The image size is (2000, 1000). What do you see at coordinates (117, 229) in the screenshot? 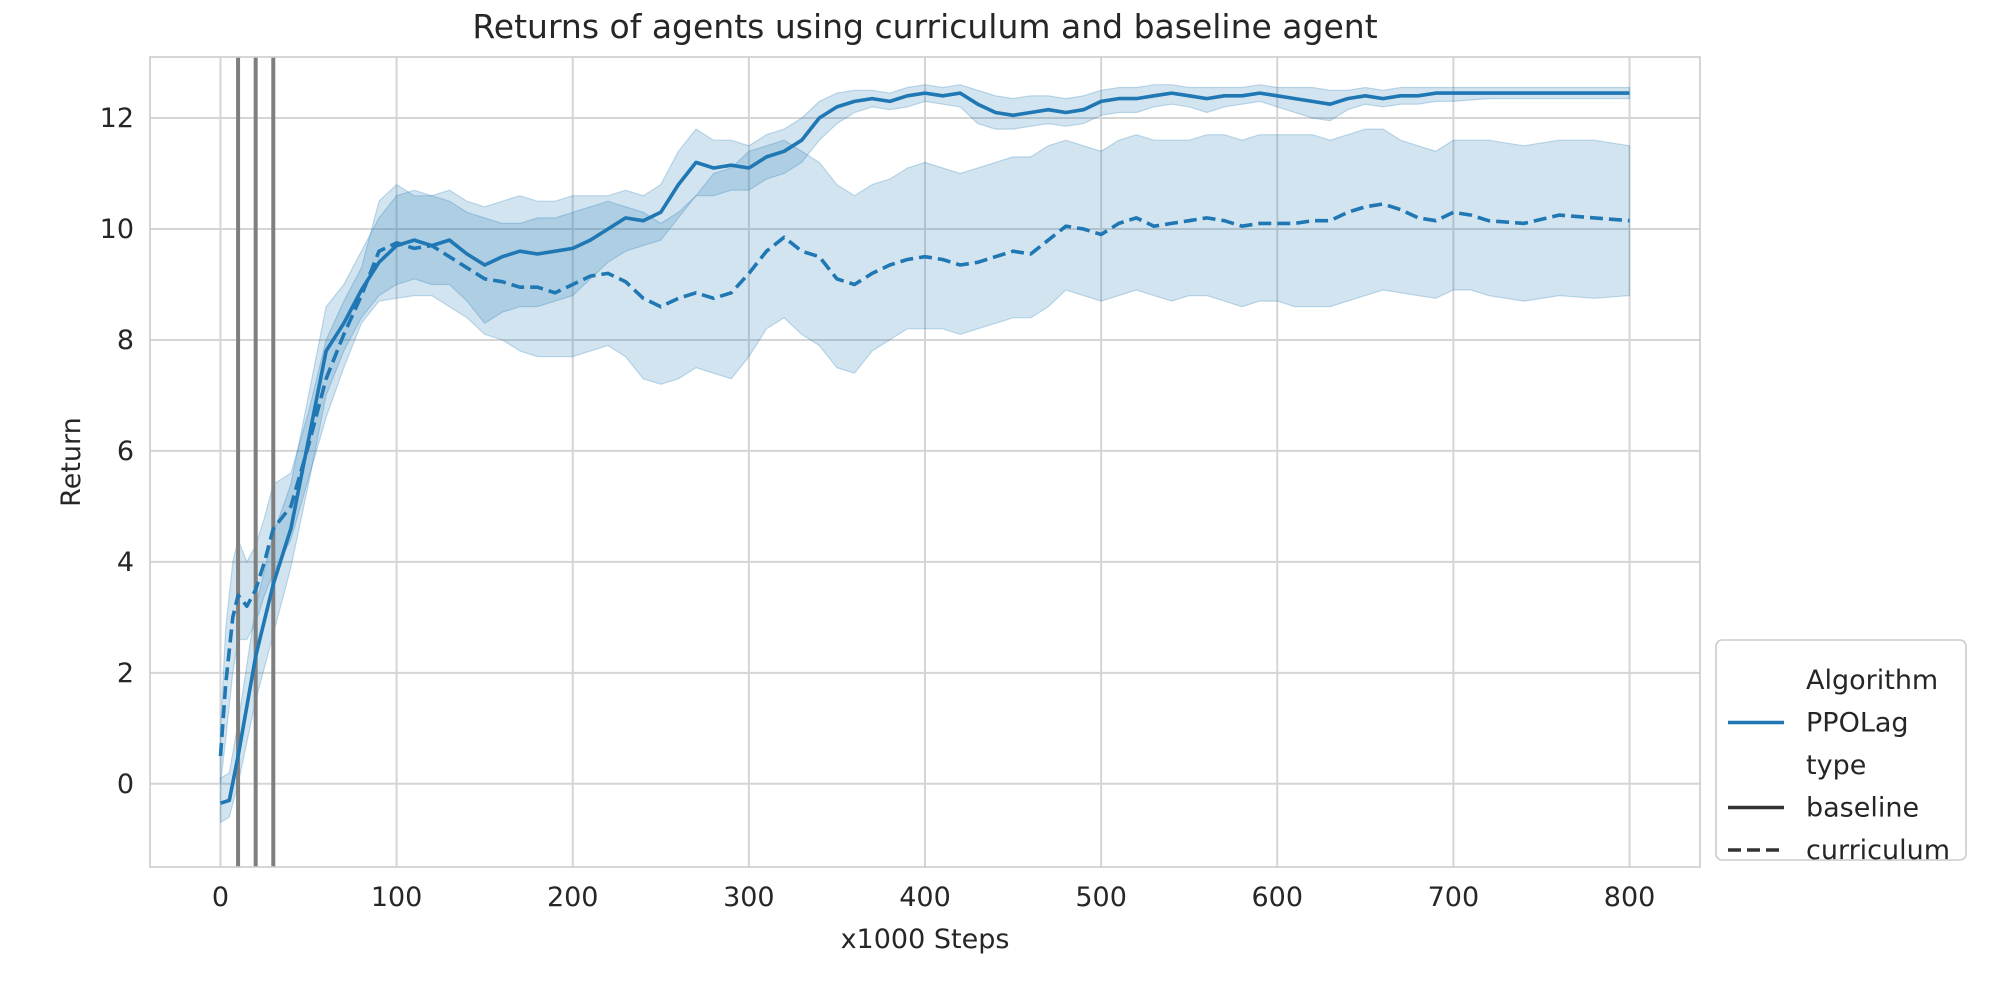
I see `y-tick-label: 10` at bounding box center [117, 229].